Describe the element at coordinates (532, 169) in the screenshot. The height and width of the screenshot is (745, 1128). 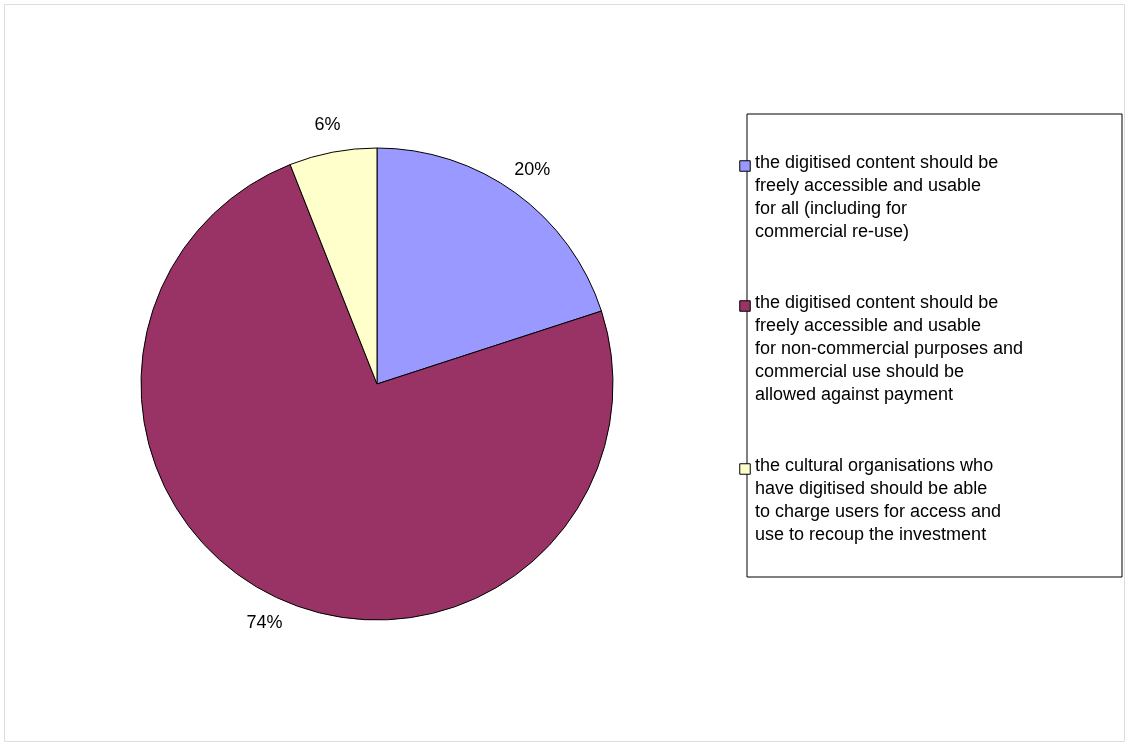
I see `data-label: 20%` at that location.